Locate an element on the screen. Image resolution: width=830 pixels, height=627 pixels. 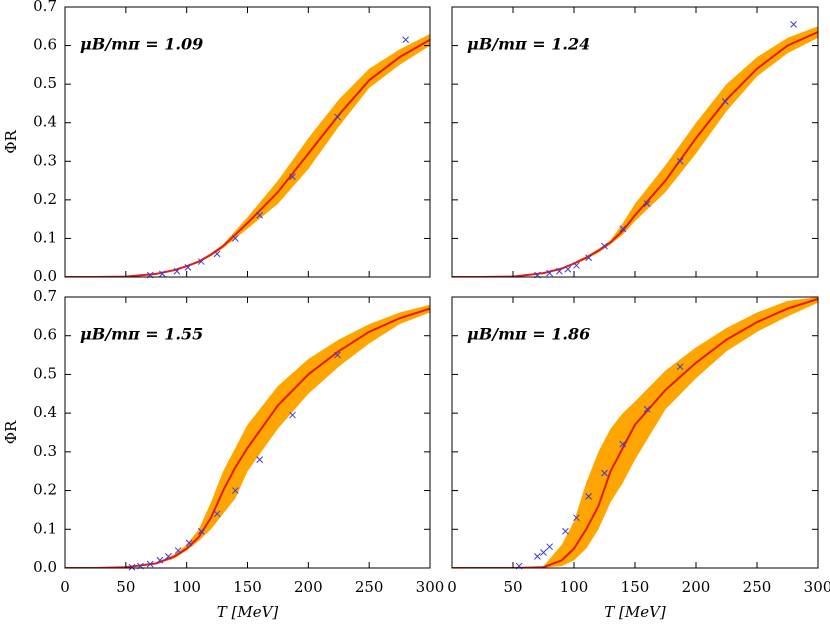
annotation: μB/mπ = 1.24 is located at coordinates (528, 44).